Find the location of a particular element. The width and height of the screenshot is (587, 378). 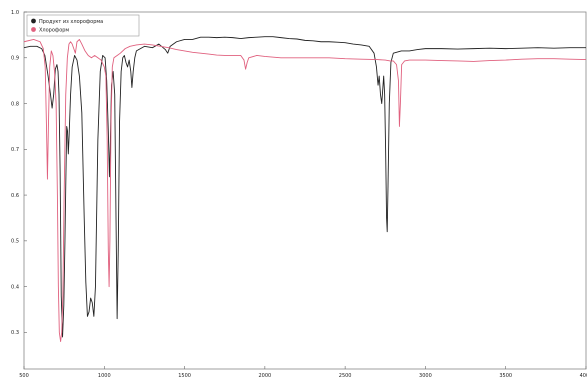

x-tick-label: 500 is located at coordinates (24, 375).